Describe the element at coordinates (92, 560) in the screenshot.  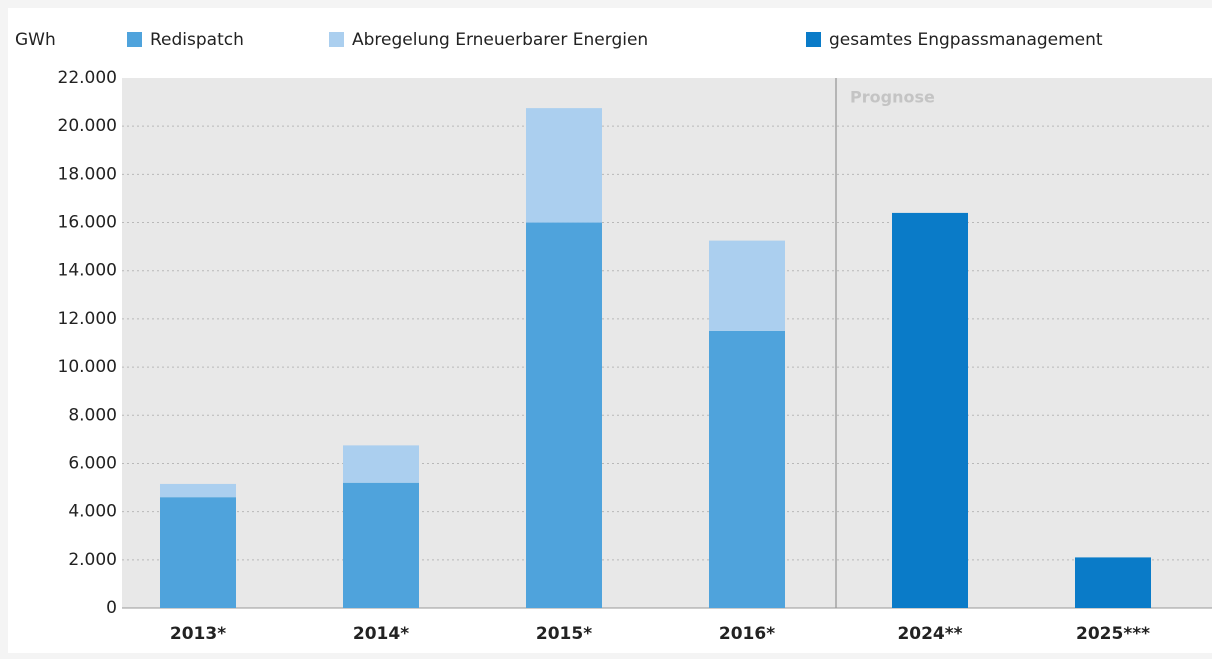
I see `y-tick-label: 2.000` at that location.